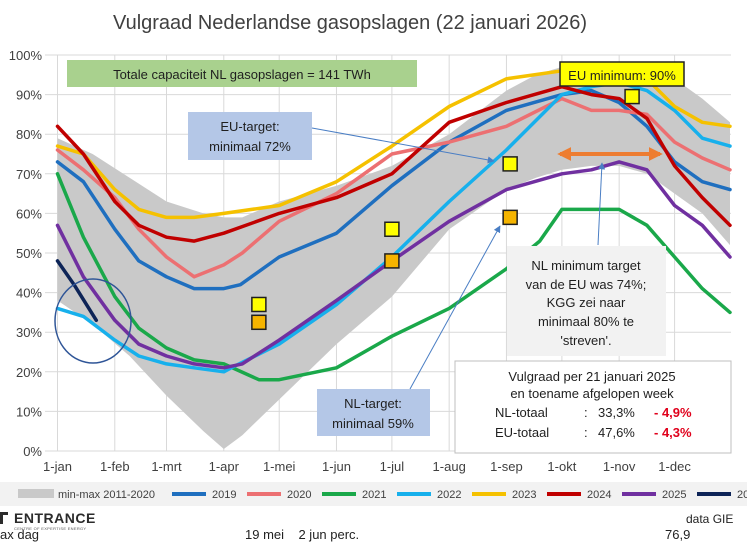 This screenshot has height=542, width=747. Describe the element at coordinates (561, 466) in the screenshot. I see `x-tick-label: 1-okt` at that location.